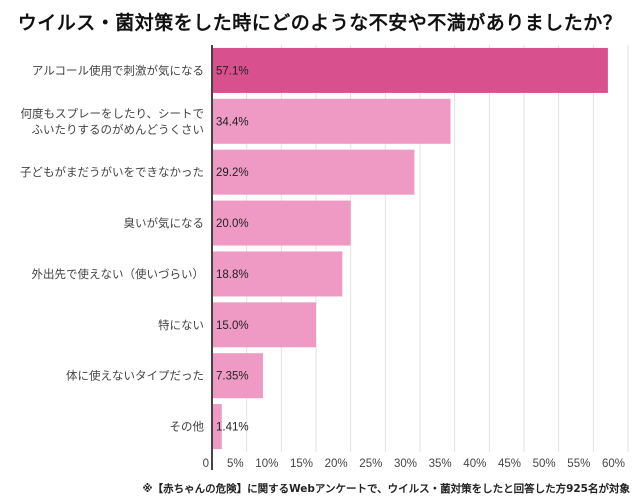 This screenshot has width=640, height=503. Describe the element at coordinates (232, 428) in the screenshot. I see `value-label: 1.41%` at that location.